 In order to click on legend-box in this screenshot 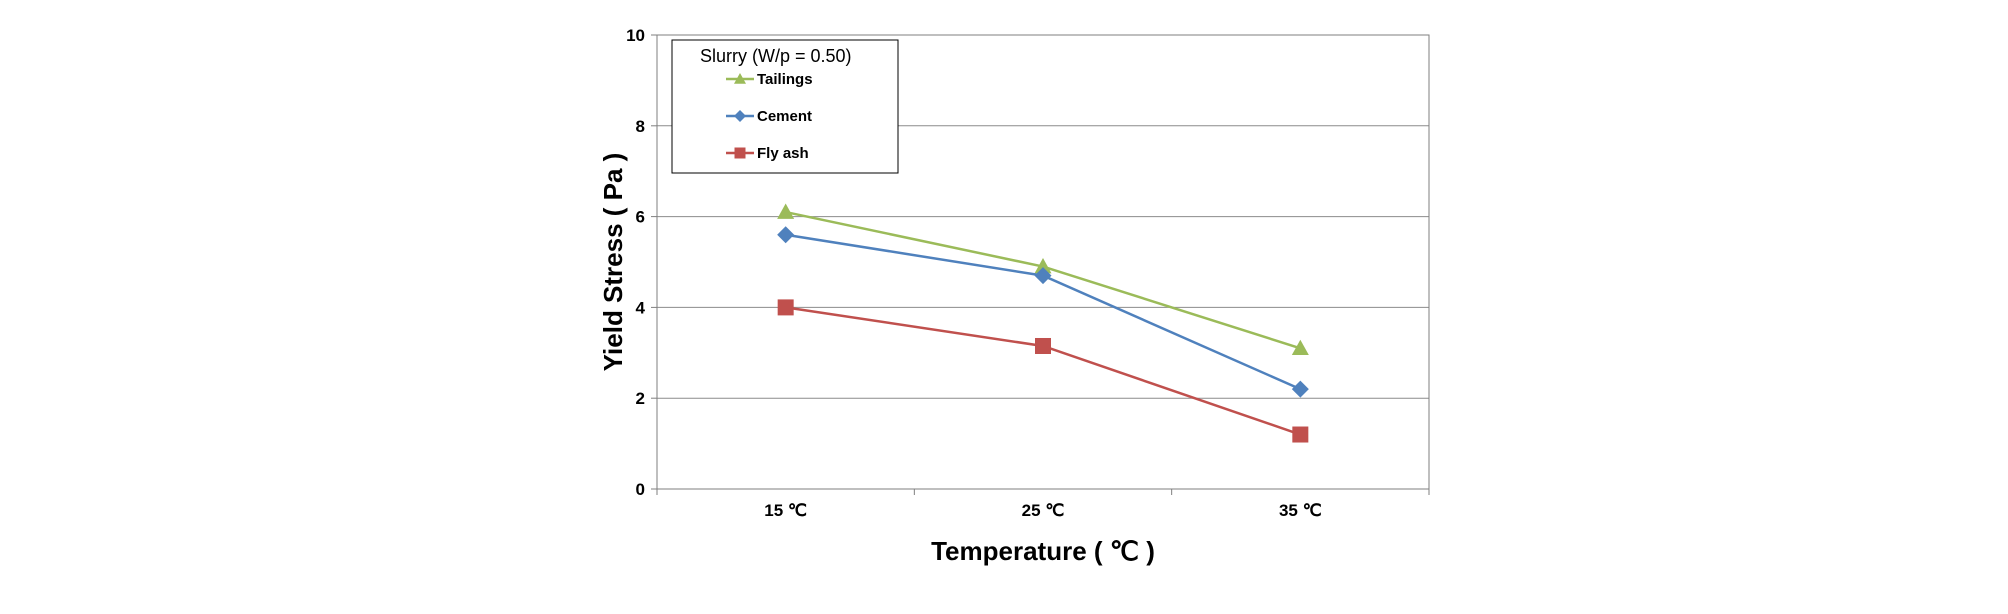, I will do `click(785, 106)`.